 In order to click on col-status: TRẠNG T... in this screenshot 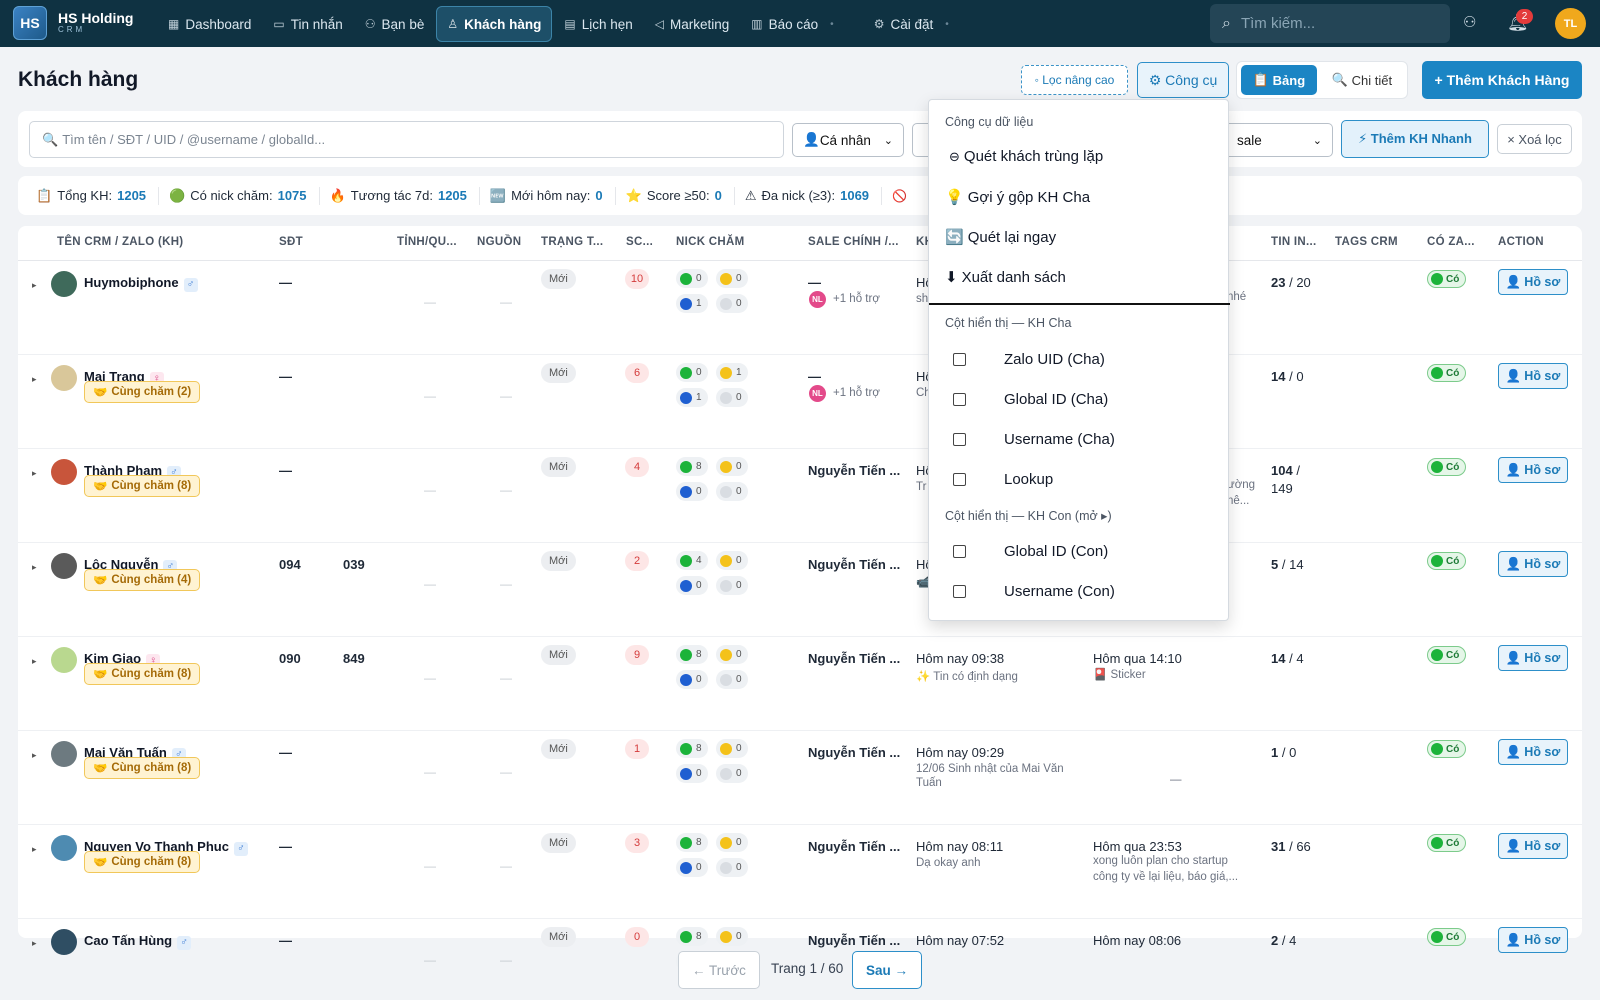, I will do `click(572, 242)`.